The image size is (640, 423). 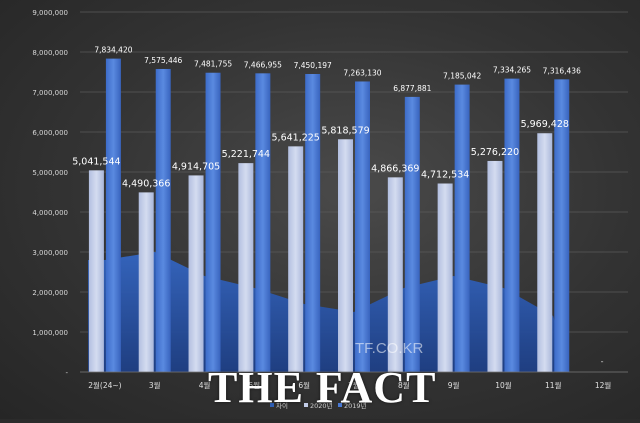 I want to click on x-tick-label: 2월(24~), so click(x=104, y=385).